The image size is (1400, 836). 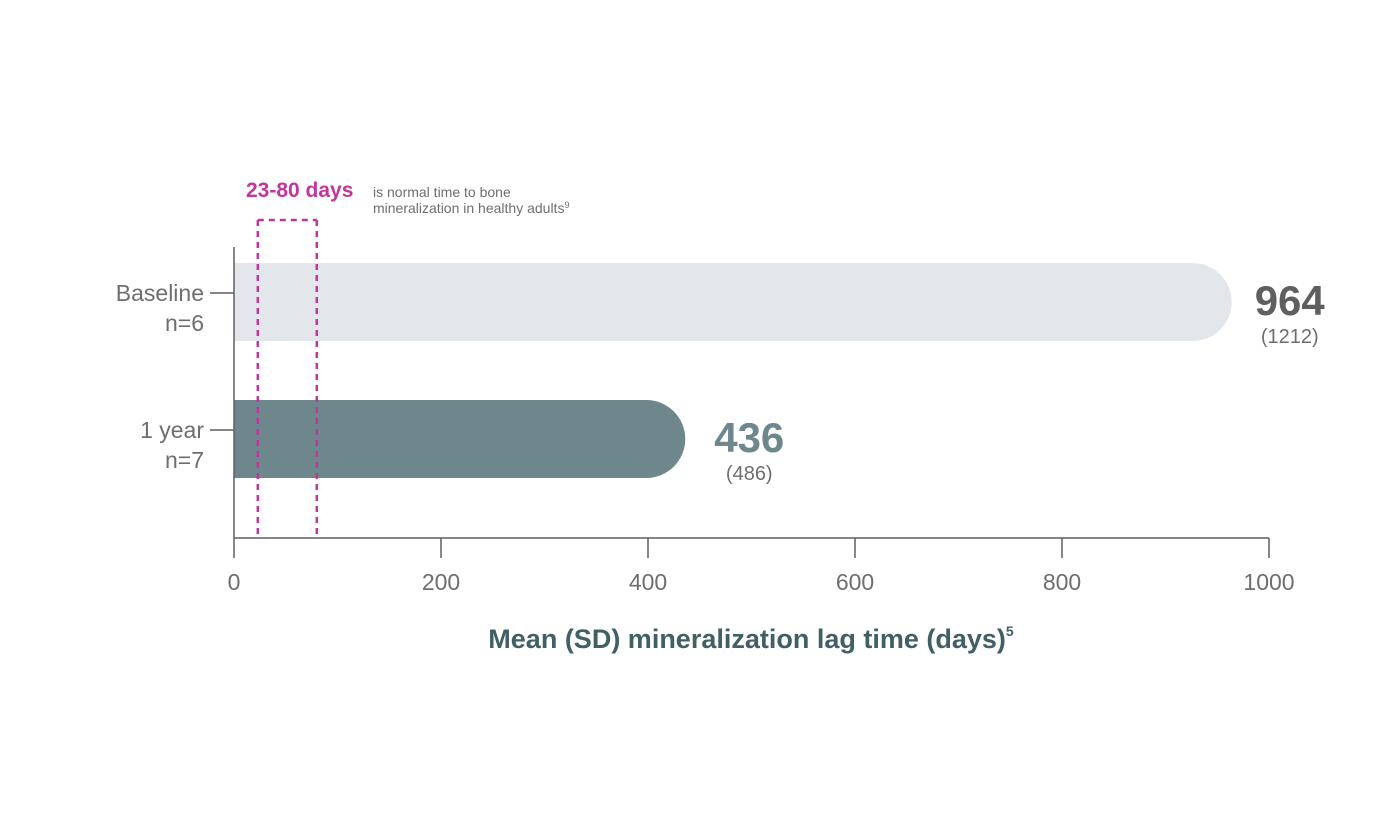 What do you see at coordinates (749, 474) in the screenshot?
I see `sd-label: (486)` at bounding box center [749, 474].